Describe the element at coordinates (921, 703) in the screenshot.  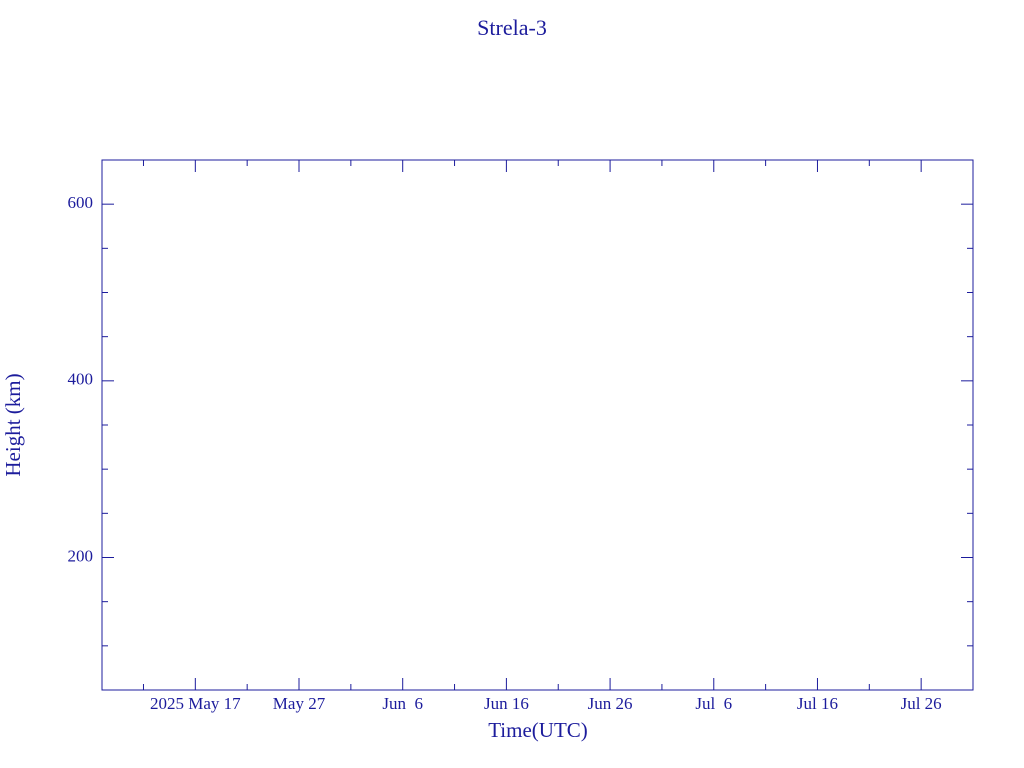
I see `x-tick-label: Jul 26` at that location.